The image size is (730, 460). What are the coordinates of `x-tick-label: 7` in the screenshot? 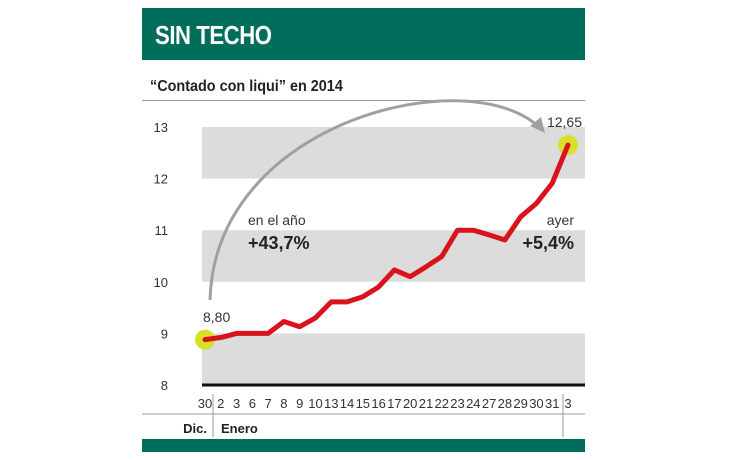 It's located at (268, 403).